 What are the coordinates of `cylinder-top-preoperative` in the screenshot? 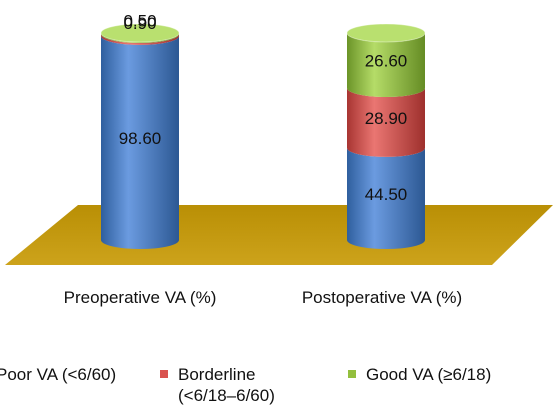 It's located at (140, 33).